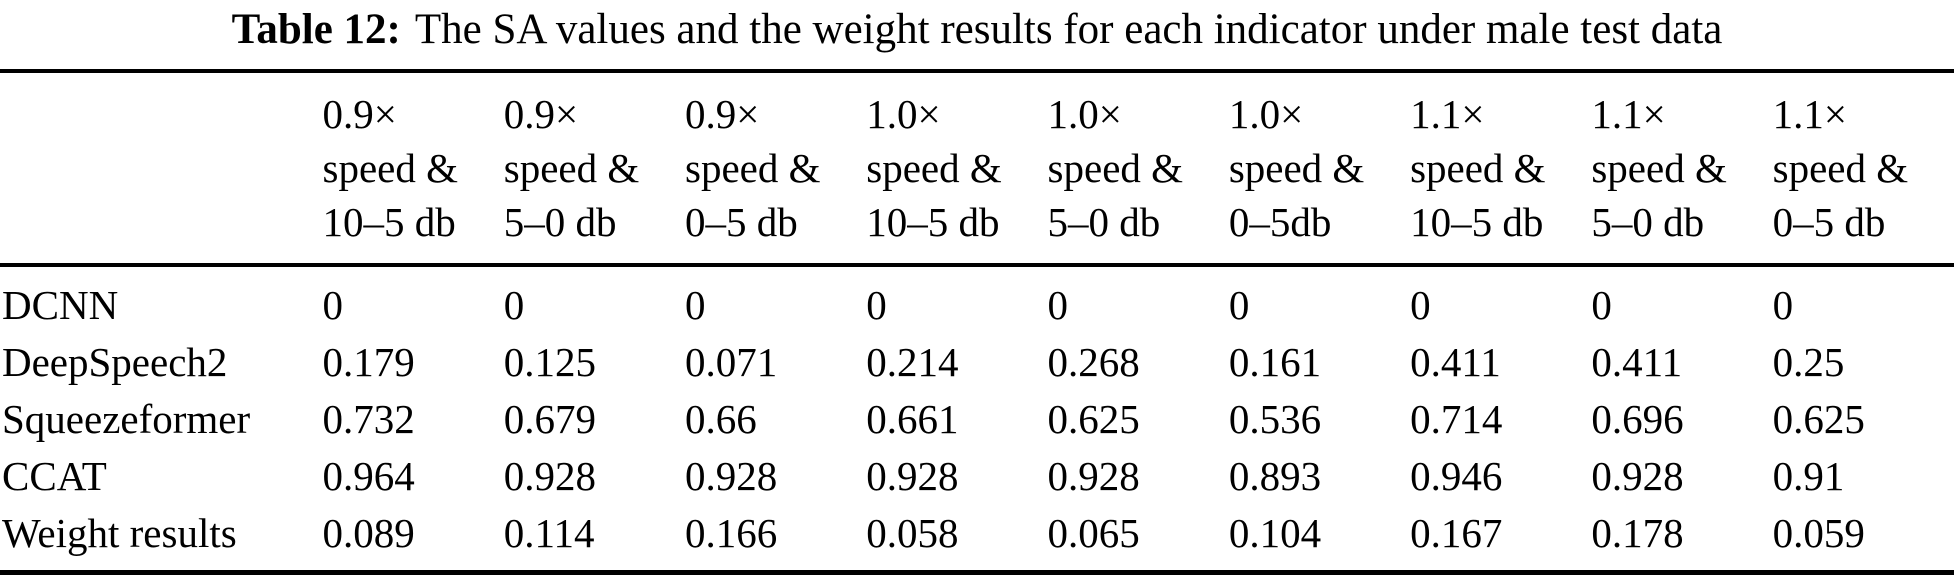  Describe the element at coordinates (1275, 476) in the screenshot. I see `table-cell: 0.893` at that location.